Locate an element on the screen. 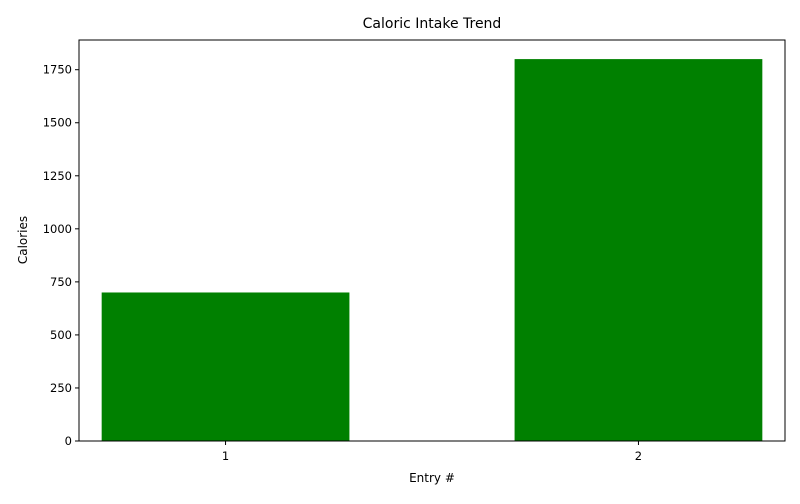 The image size is (800, 504). y-tick-label: 750 is located at coordinates (61, 282).